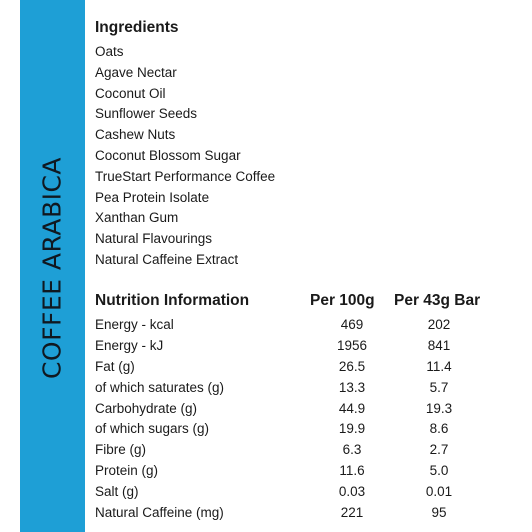  Describe the element at coordinates (121, 450) in the screenshot. I see `nutrient-label: Fibre (g)` at that location.